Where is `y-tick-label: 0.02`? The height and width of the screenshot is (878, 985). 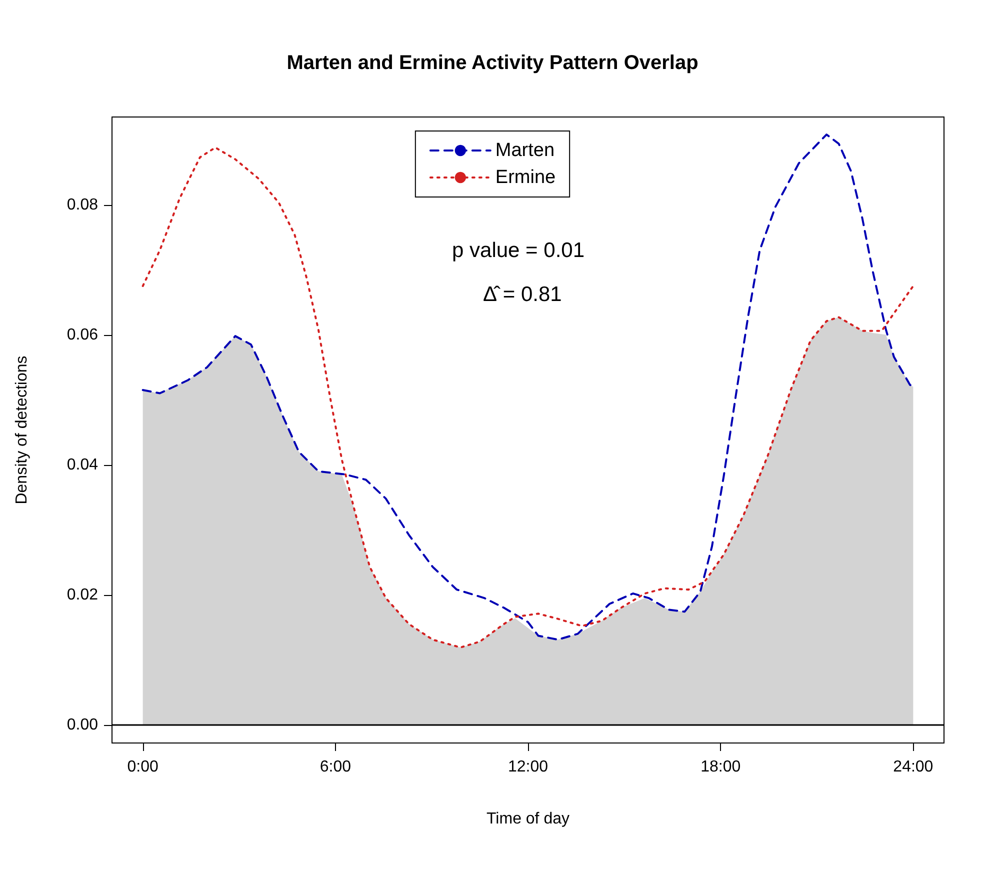 y-tick-label: 0.02 is located at coordinates (82, 595).